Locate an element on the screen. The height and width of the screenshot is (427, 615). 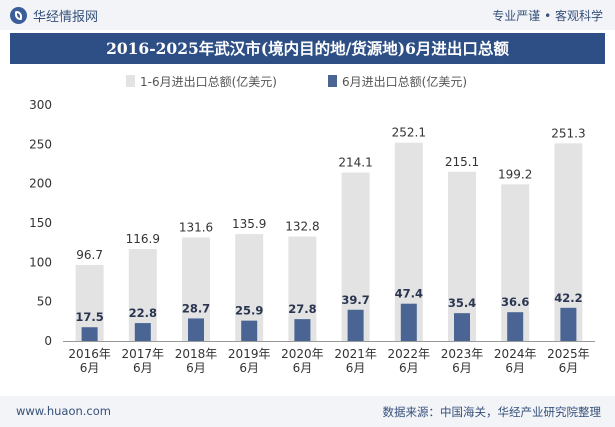
bar-total-label-4: 135.9 is located at coordinates (249, 224).